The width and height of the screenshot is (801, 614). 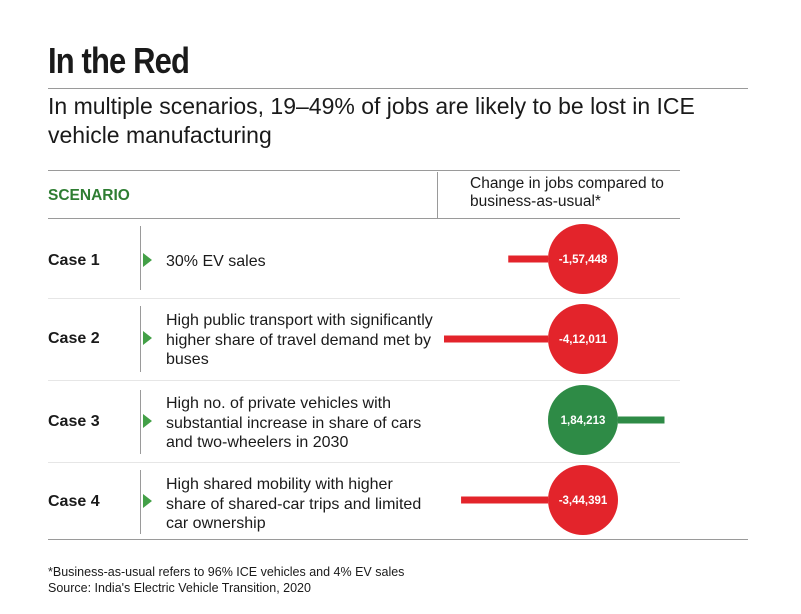 I want to click on value-label: -3,44,391, so click(x=583, y=501).